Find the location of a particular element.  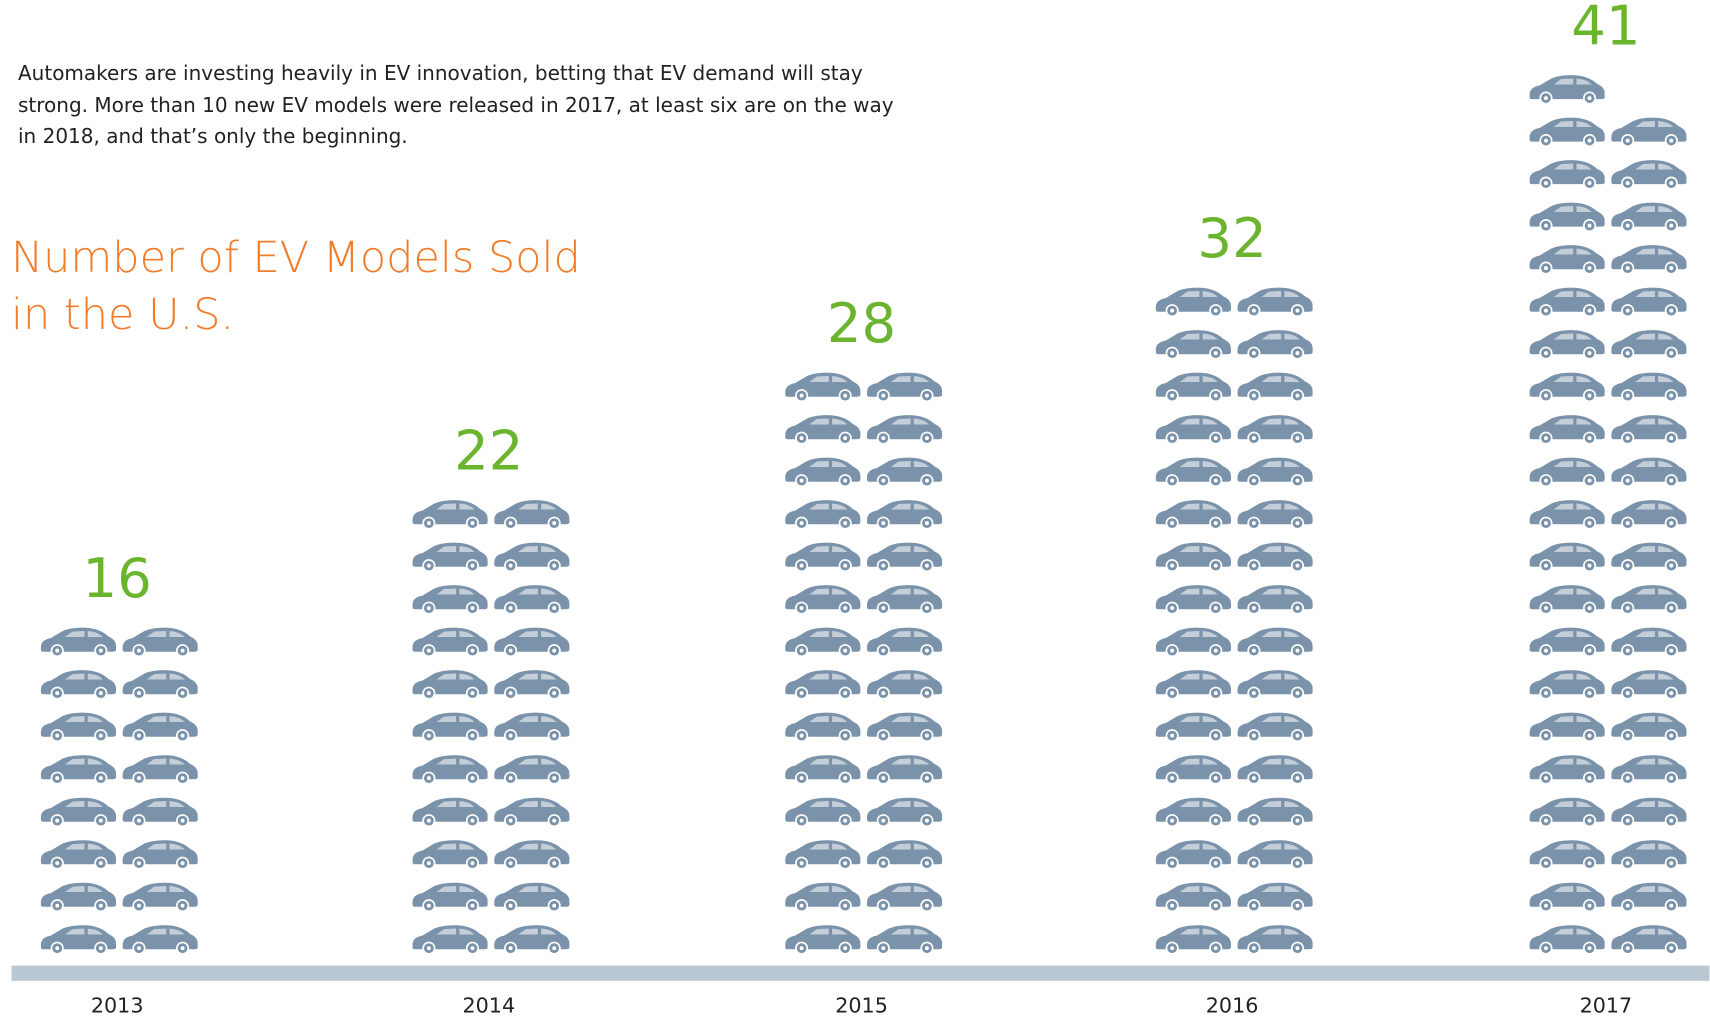

x-tick-label: 2017 is located at coordinates (1606, 1005).